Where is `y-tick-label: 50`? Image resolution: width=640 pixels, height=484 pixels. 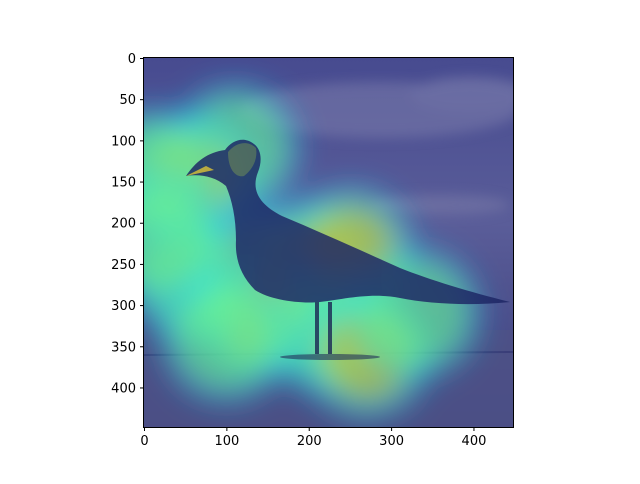
y-tick-label: 50 is located at coordinates (127, 100).